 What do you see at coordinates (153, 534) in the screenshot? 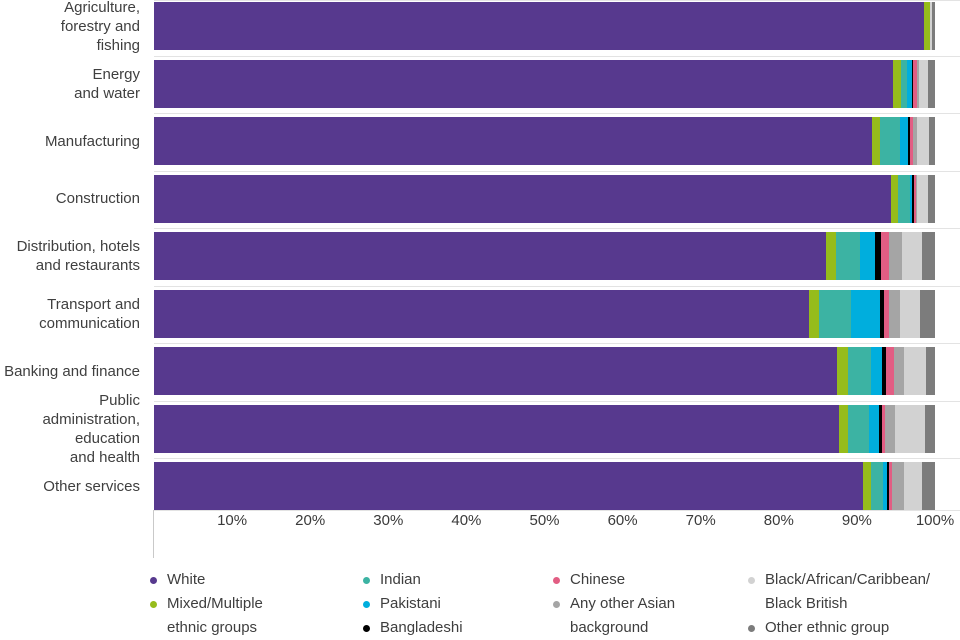
I see `y-axis-line` at bounding box center [153, 534].